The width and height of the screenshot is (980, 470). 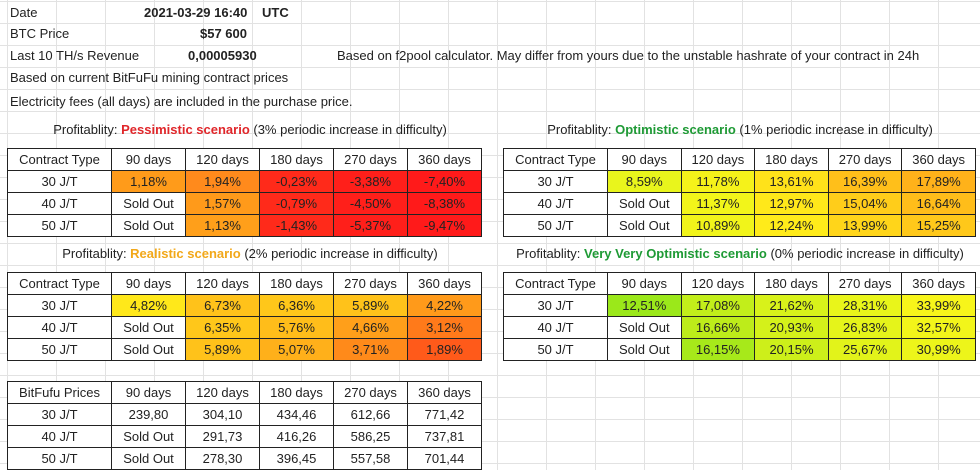 What do you see at coordinates (244, 327) in the screenshot?
I see `table-row: 40 J/T Sold Out 6,35% 5,76% 4,66% 3,12%` at bounding box center [244, 327].